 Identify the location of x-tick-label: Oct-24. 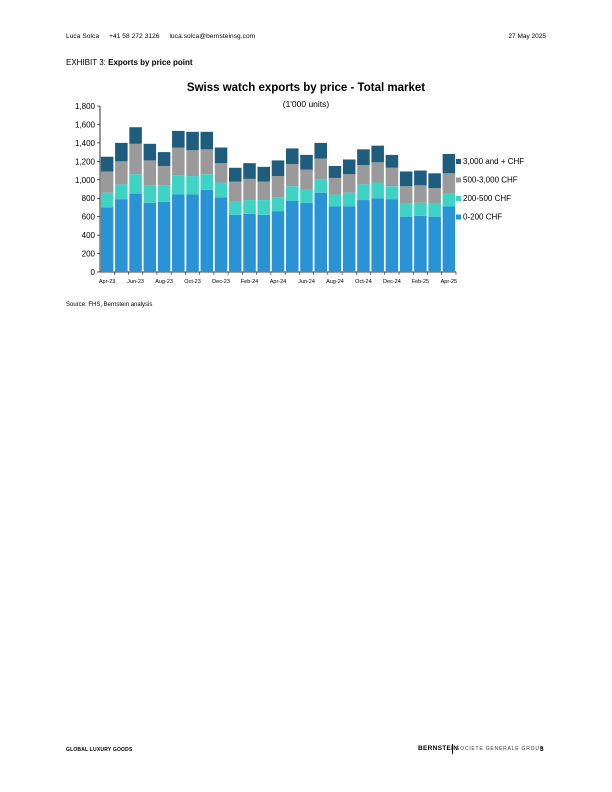
(363, 282).